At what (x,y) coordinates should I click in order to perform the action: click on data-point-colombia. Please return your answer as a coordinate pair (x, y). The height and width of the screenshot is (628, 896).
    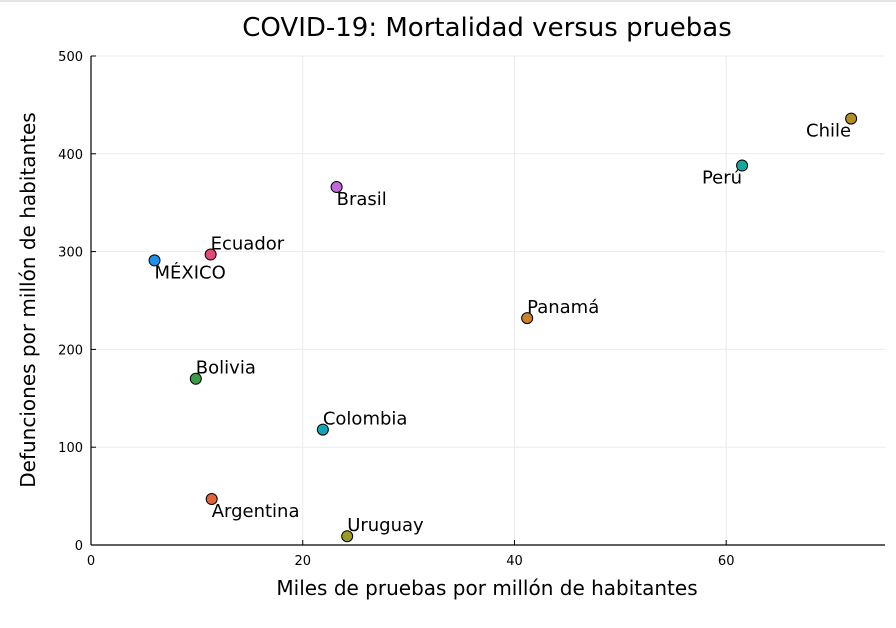
    Looking at the image, I should click on (322, 429).